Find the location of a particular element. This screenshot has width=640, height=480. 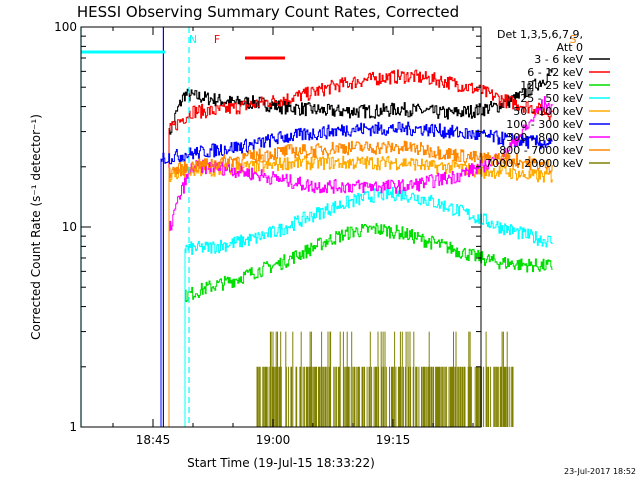

y-tick-label: 100 is located at coordinates (65, 27).